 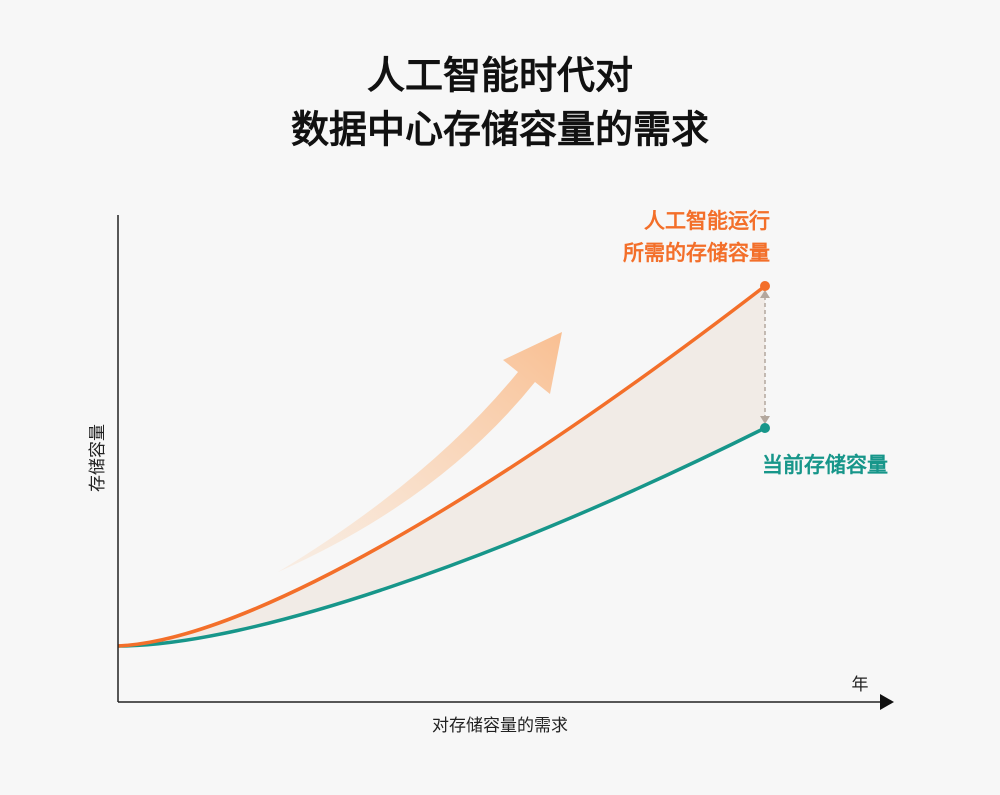 I want to click on x-axis-arrow, so click(x=887, y=702).